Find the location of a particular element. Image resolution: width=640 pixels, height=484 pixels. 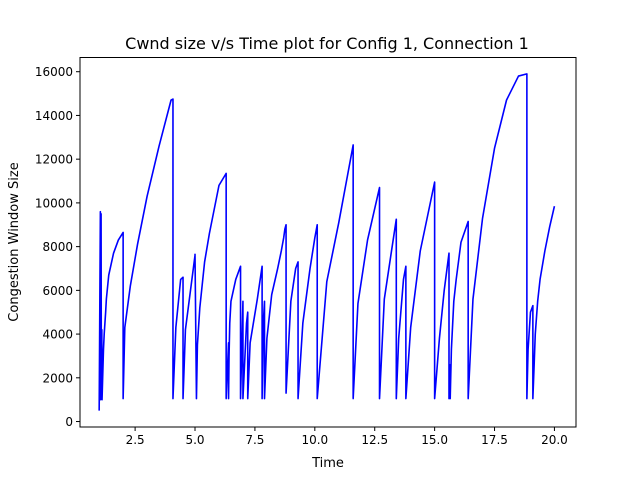

y-axis-label: Congestion Window Size is located at coordinates (14, 241).